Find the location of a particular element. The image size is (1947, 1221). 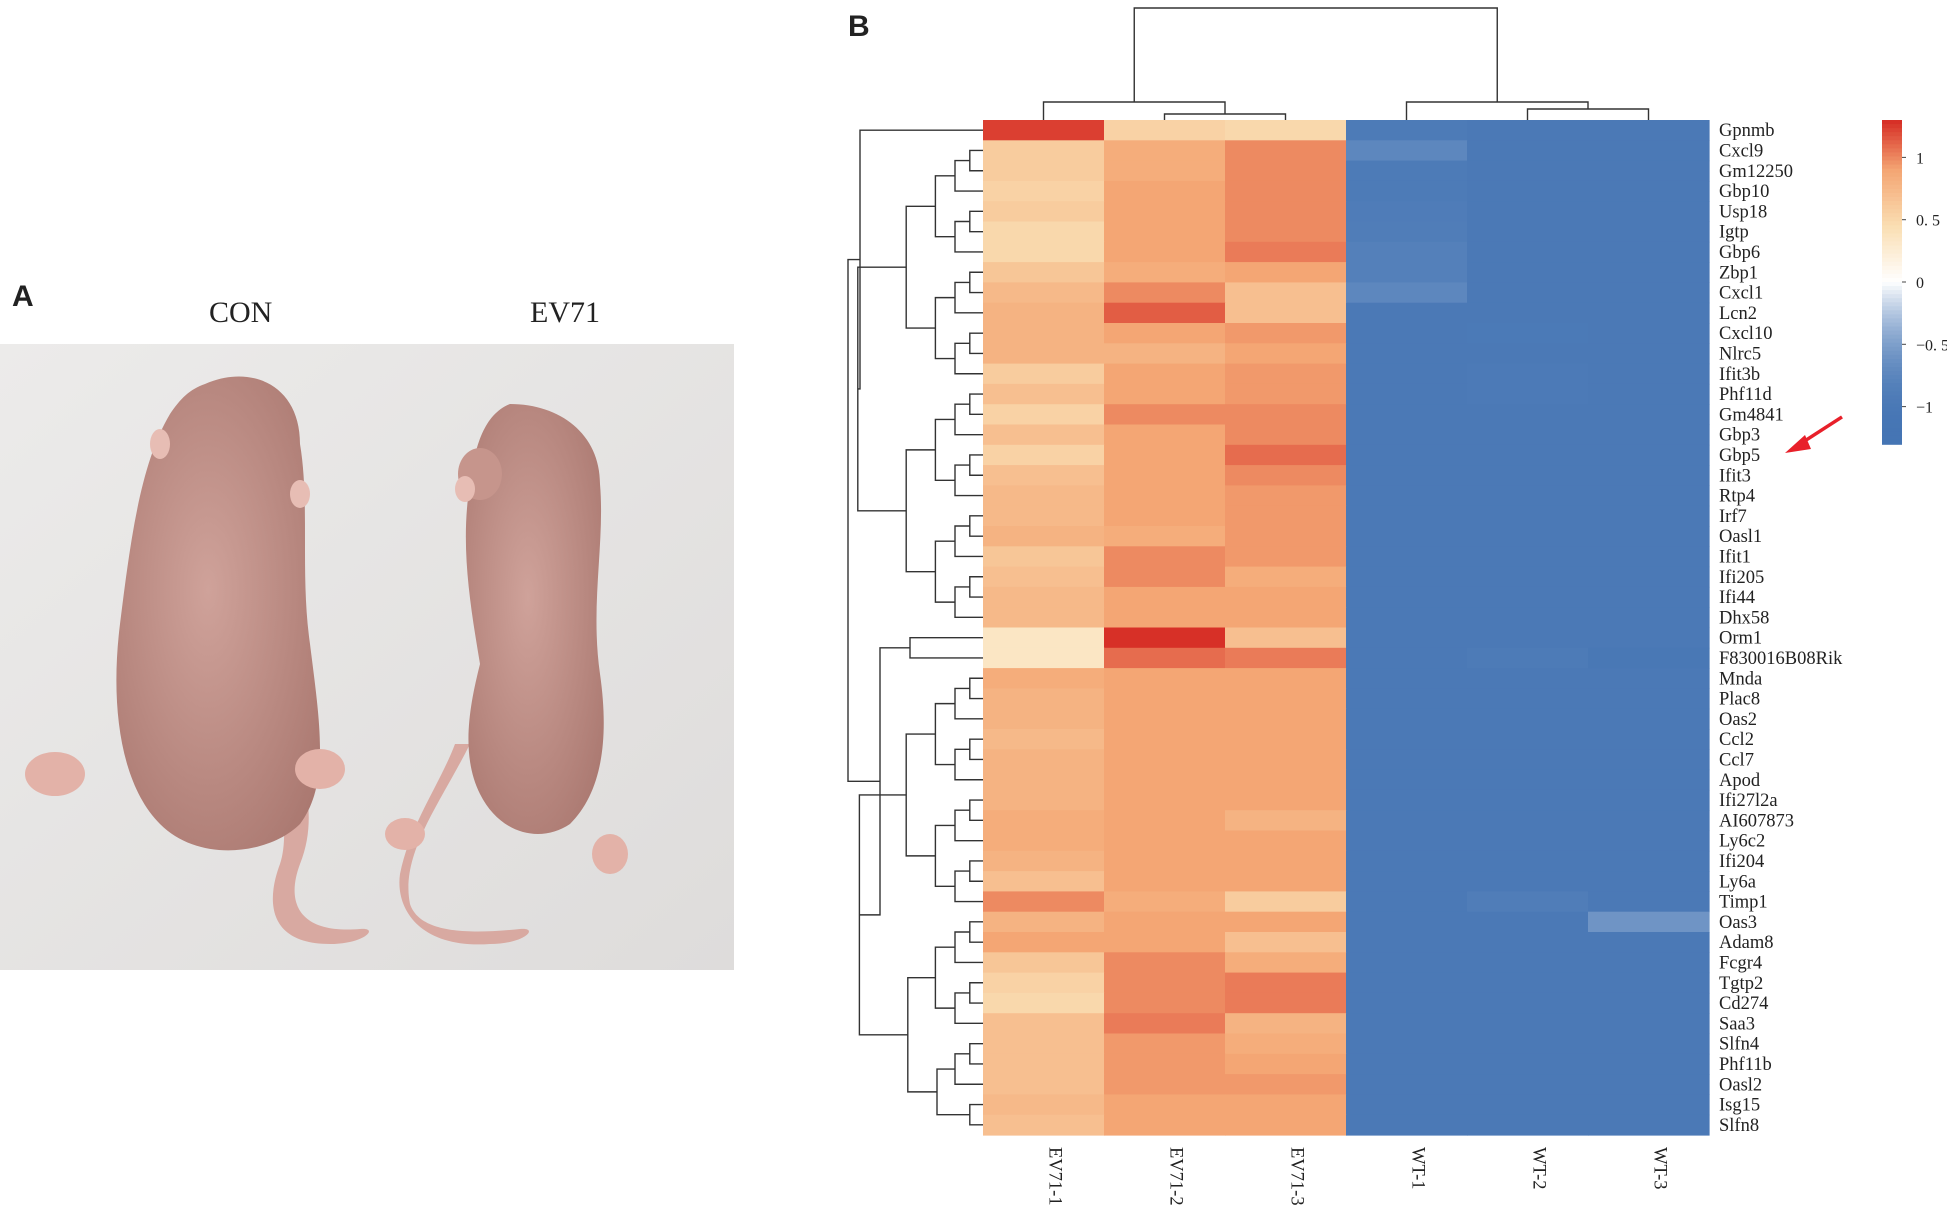

photo-label-con: CON is located at coordinates (241, 312).